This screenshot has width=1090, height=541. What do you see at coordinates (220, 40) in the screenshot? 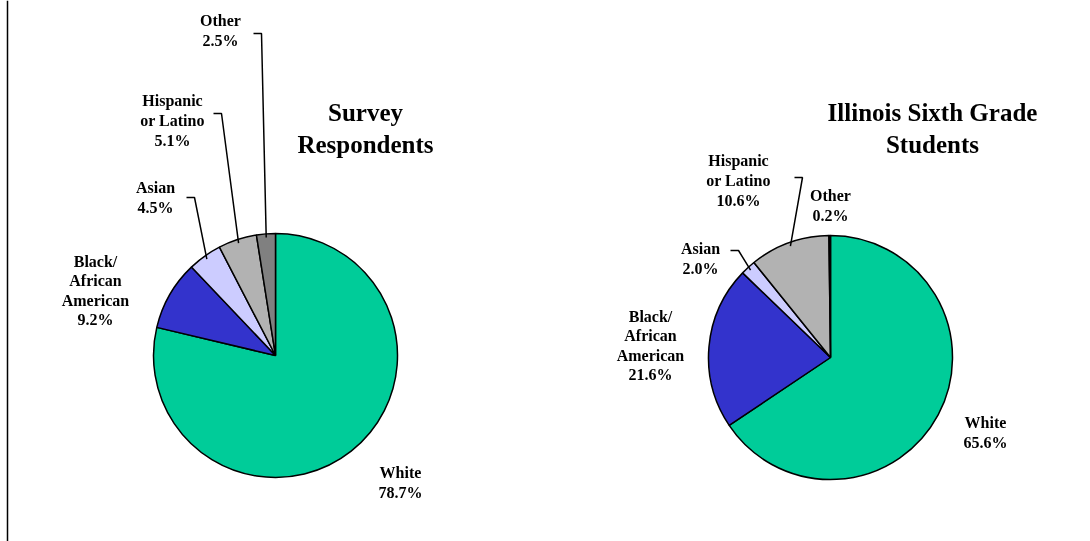
I see `data-label: 2.5%` at bounding box center [220, 40].